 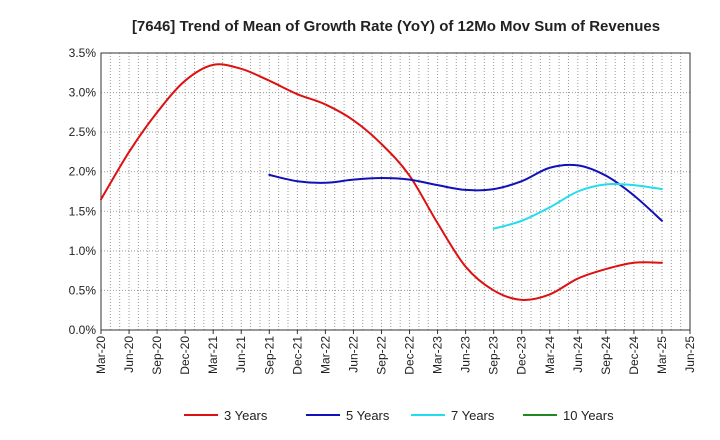 I want to click on y-tick-label: 3.0%, so click(x=83, y=93).